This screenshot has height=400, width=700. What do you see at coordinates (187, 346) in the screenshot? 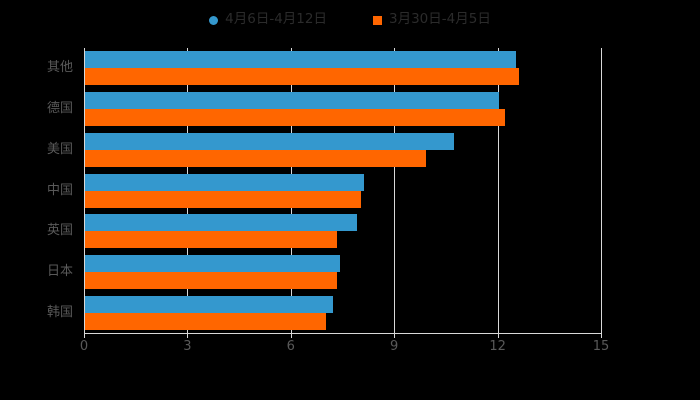
I see `x-axis-tick-label: 3` at bounding box center [187, 346].